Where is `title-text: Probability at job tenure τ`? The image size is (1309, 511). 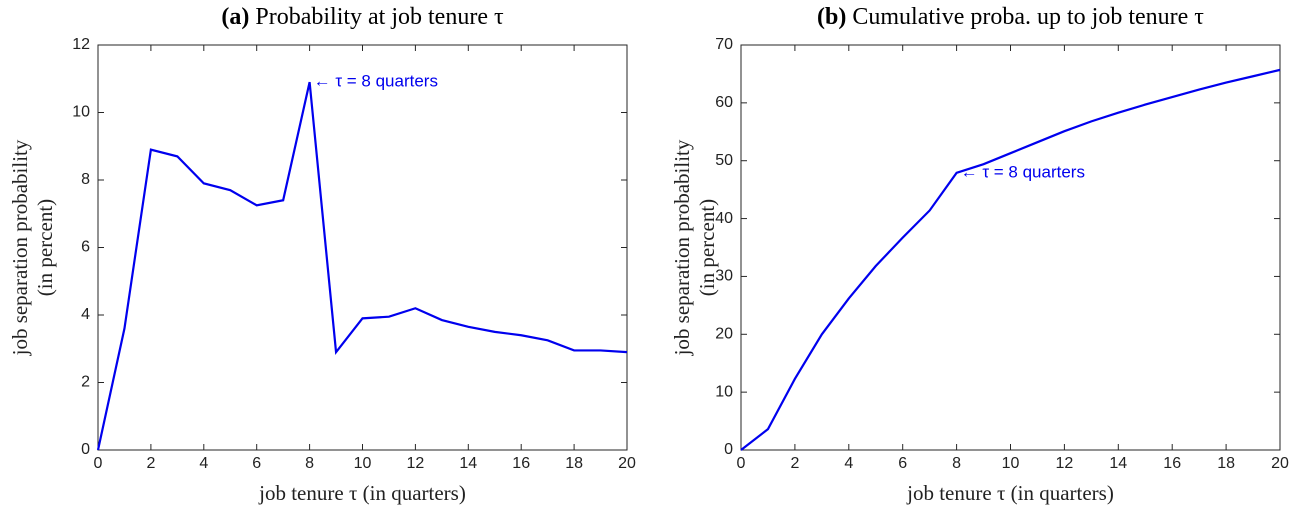
title-text: Probability at job tenure τ is located at coordinates (379, 17).